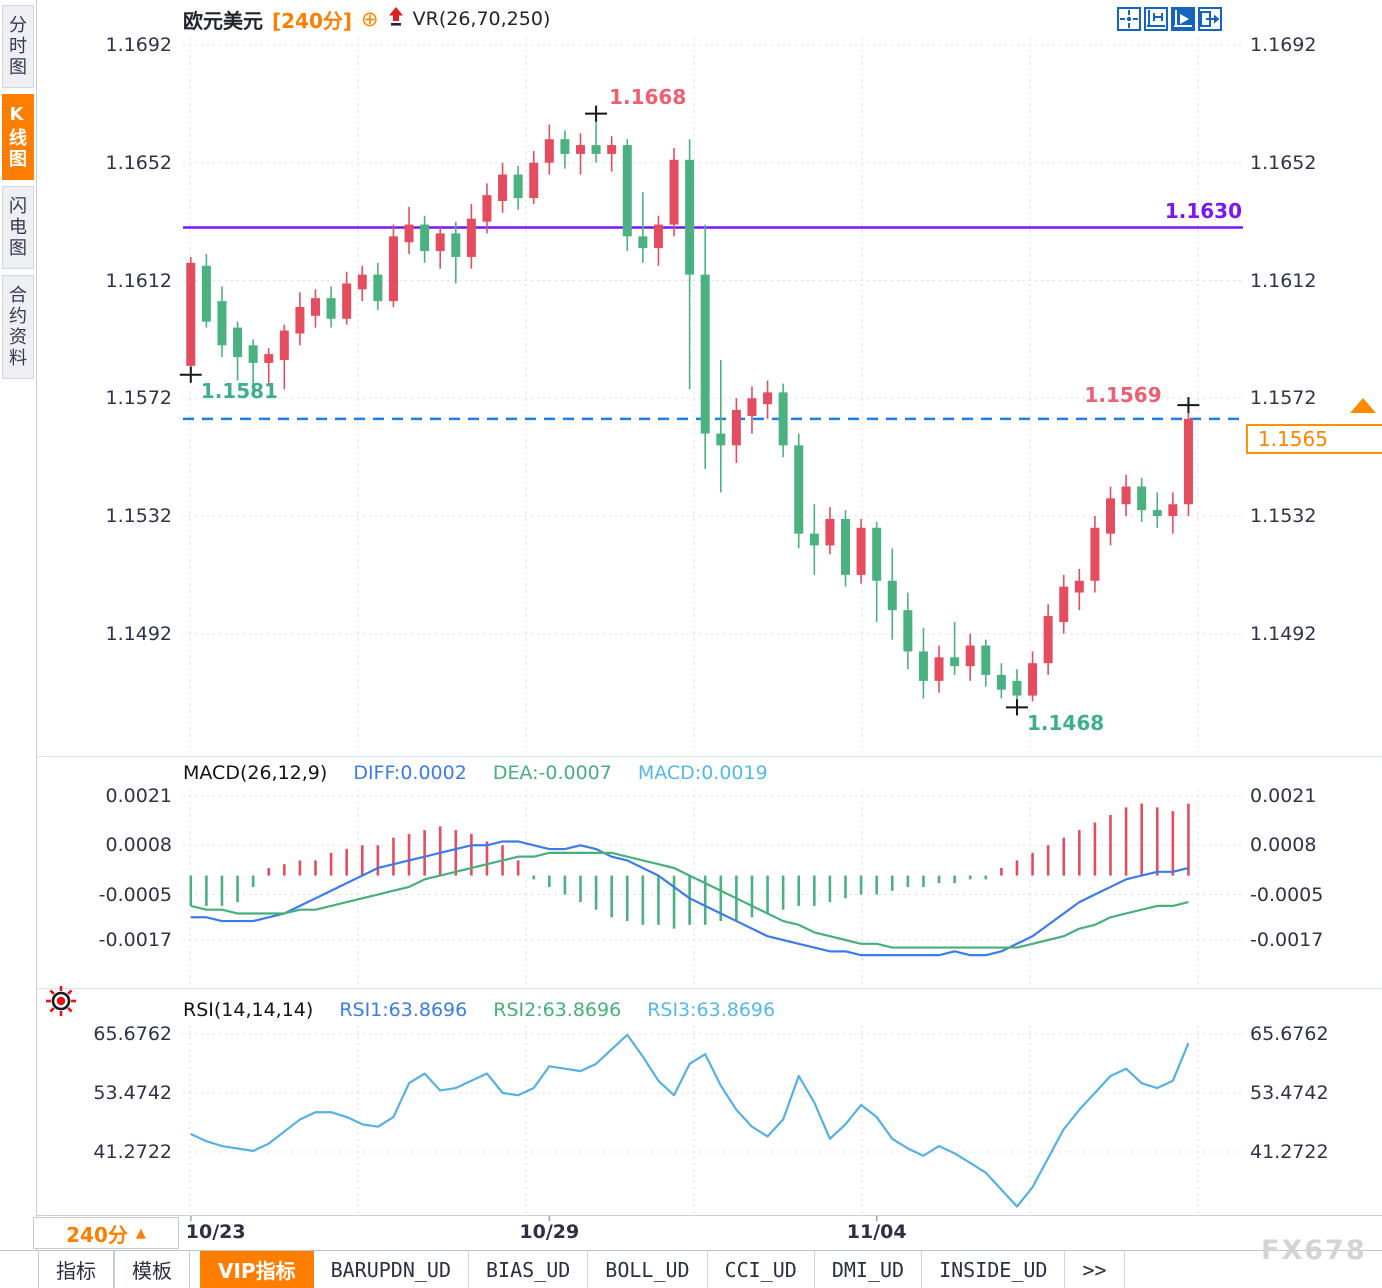 The image size is (1382, 1288). I want to click on sidebar-item-1: 分时图, so click(18, 46).